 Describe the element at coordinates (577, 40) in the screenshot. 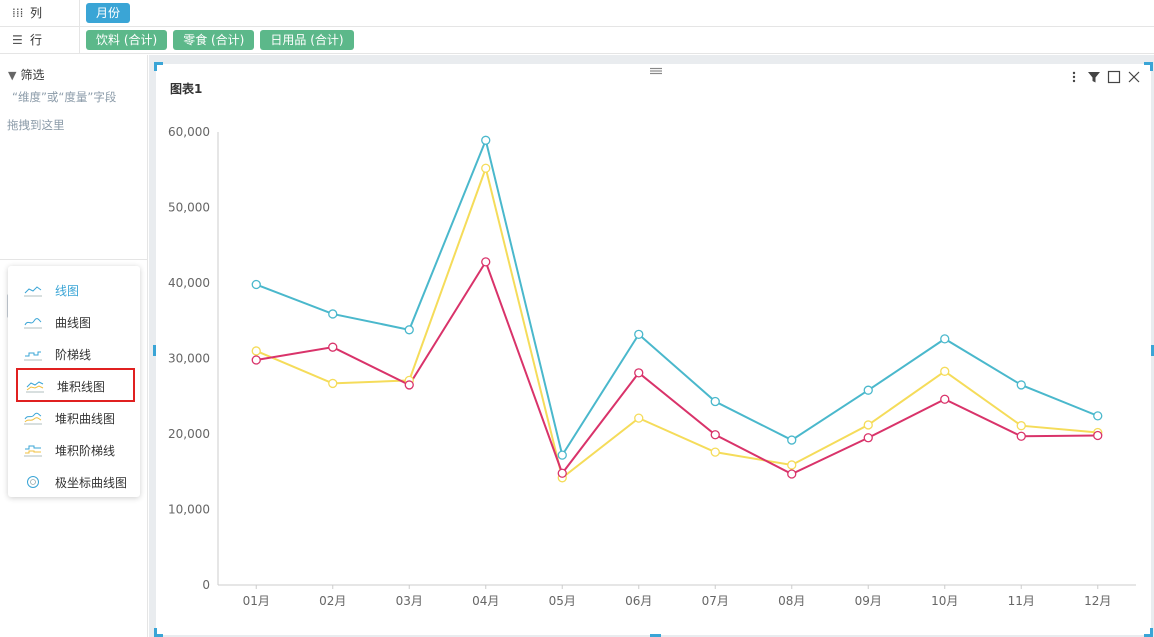

I see `rows-shelf: ☰ 行 饮料 (合计) 零食 (合计) 日用品 (合计)` at that location.